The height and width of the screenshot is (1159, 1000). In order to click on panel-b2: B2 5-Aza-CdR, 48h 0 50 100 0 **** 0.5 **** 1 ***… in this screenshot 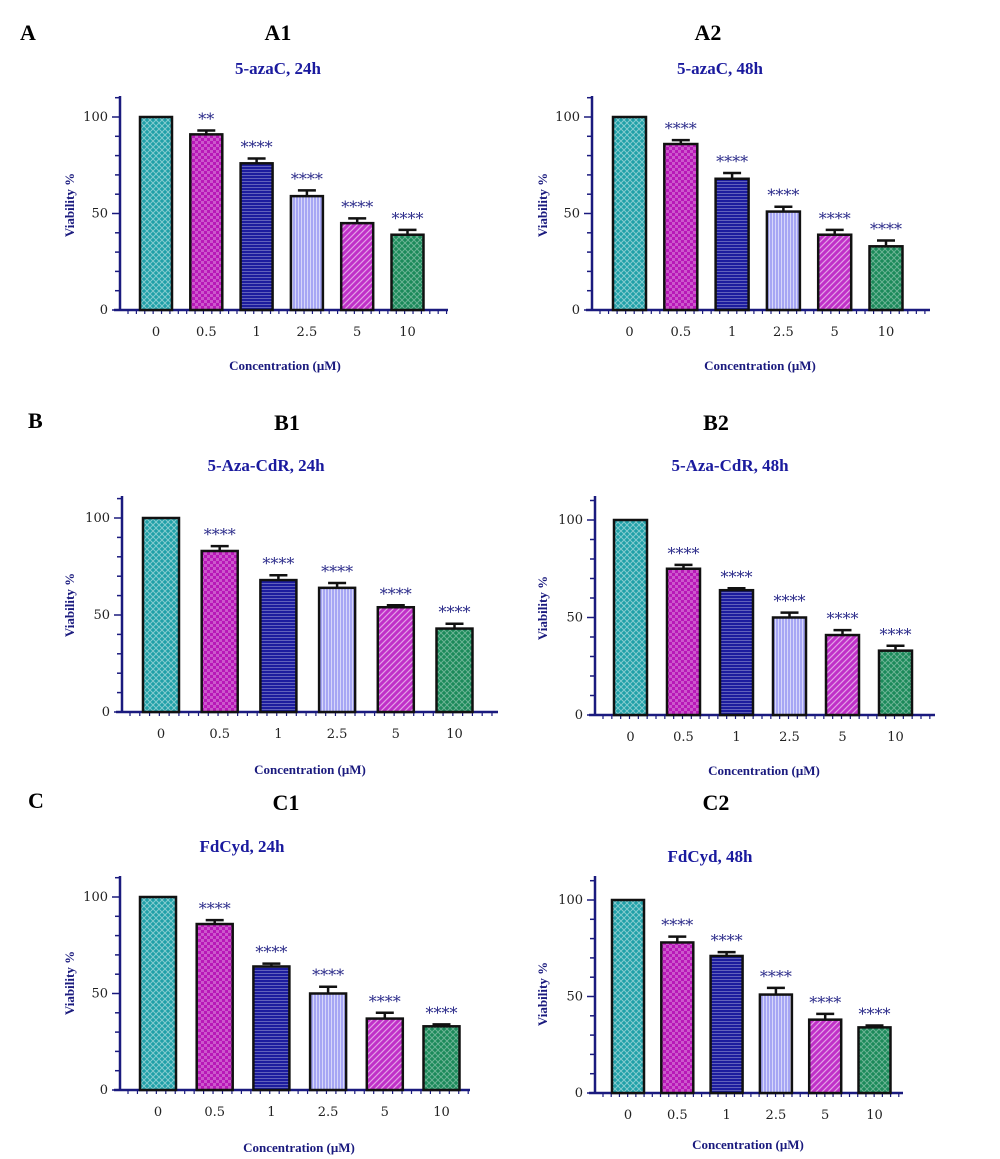, I will do `click(735, 594)`.